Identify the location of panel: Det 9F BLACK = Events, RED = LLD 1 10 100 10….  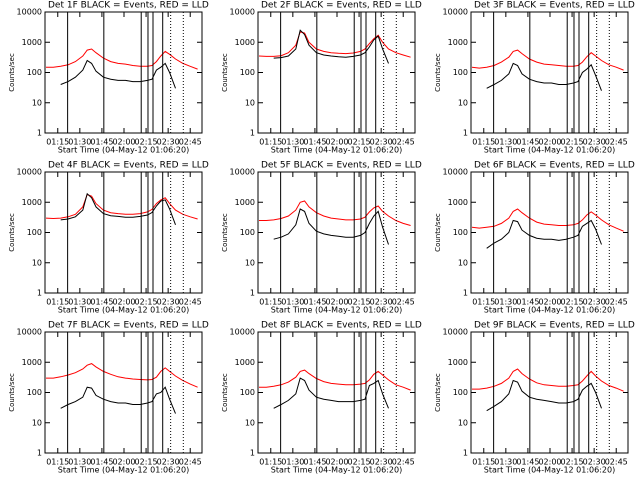
(534, 398).